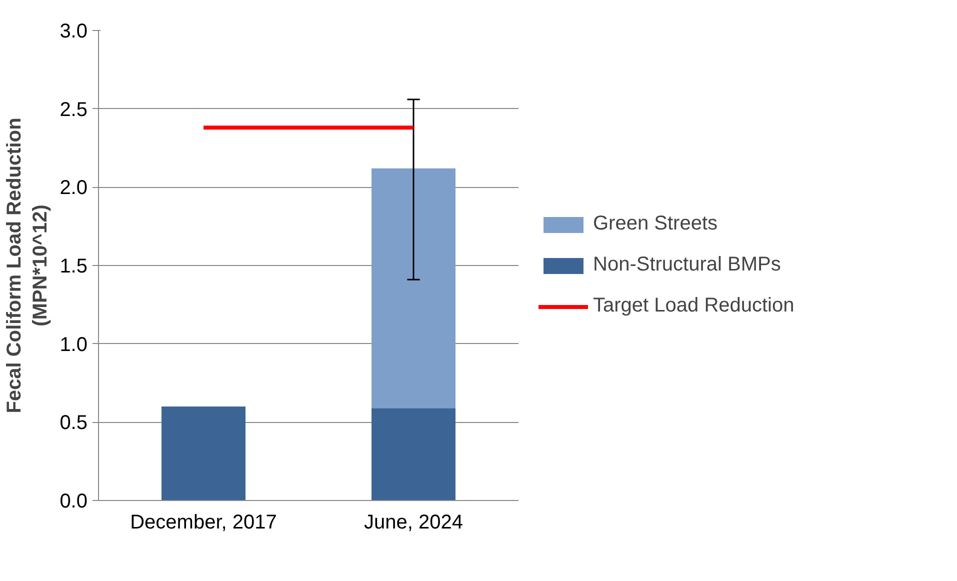 This screenshot has width=957, height=581. I want to click on x-tick-label: December, 2017, so click(203, 523).